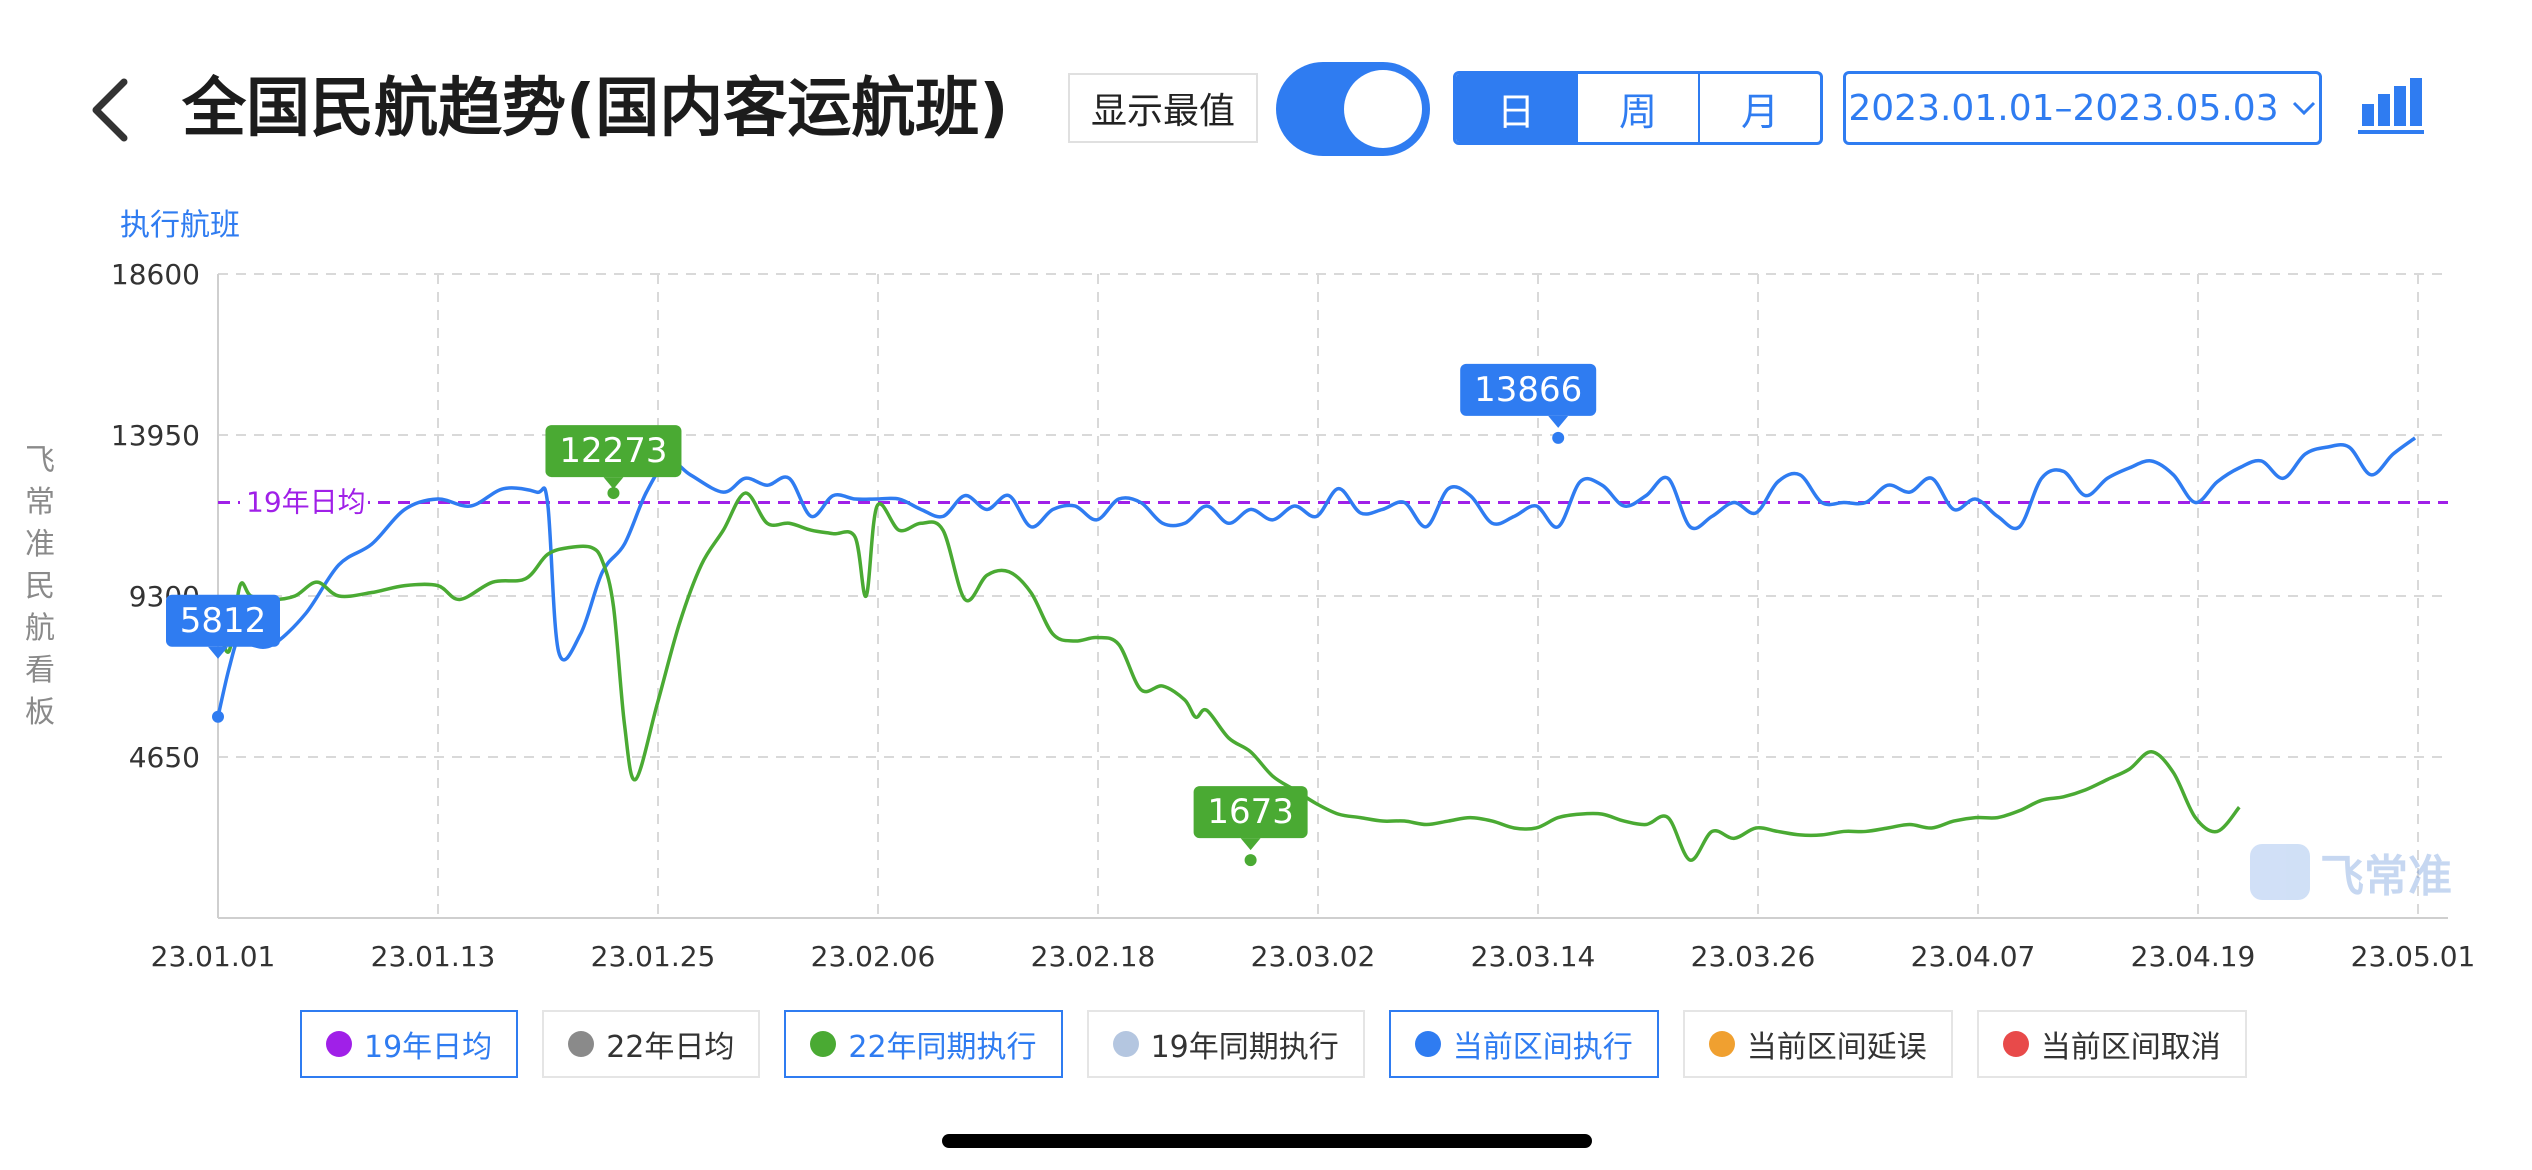  What do you see at coordinates (1163, 108) in the screenshot?
I see `show-extreme-label: 显示最值` at bounding box center [1163, 108].